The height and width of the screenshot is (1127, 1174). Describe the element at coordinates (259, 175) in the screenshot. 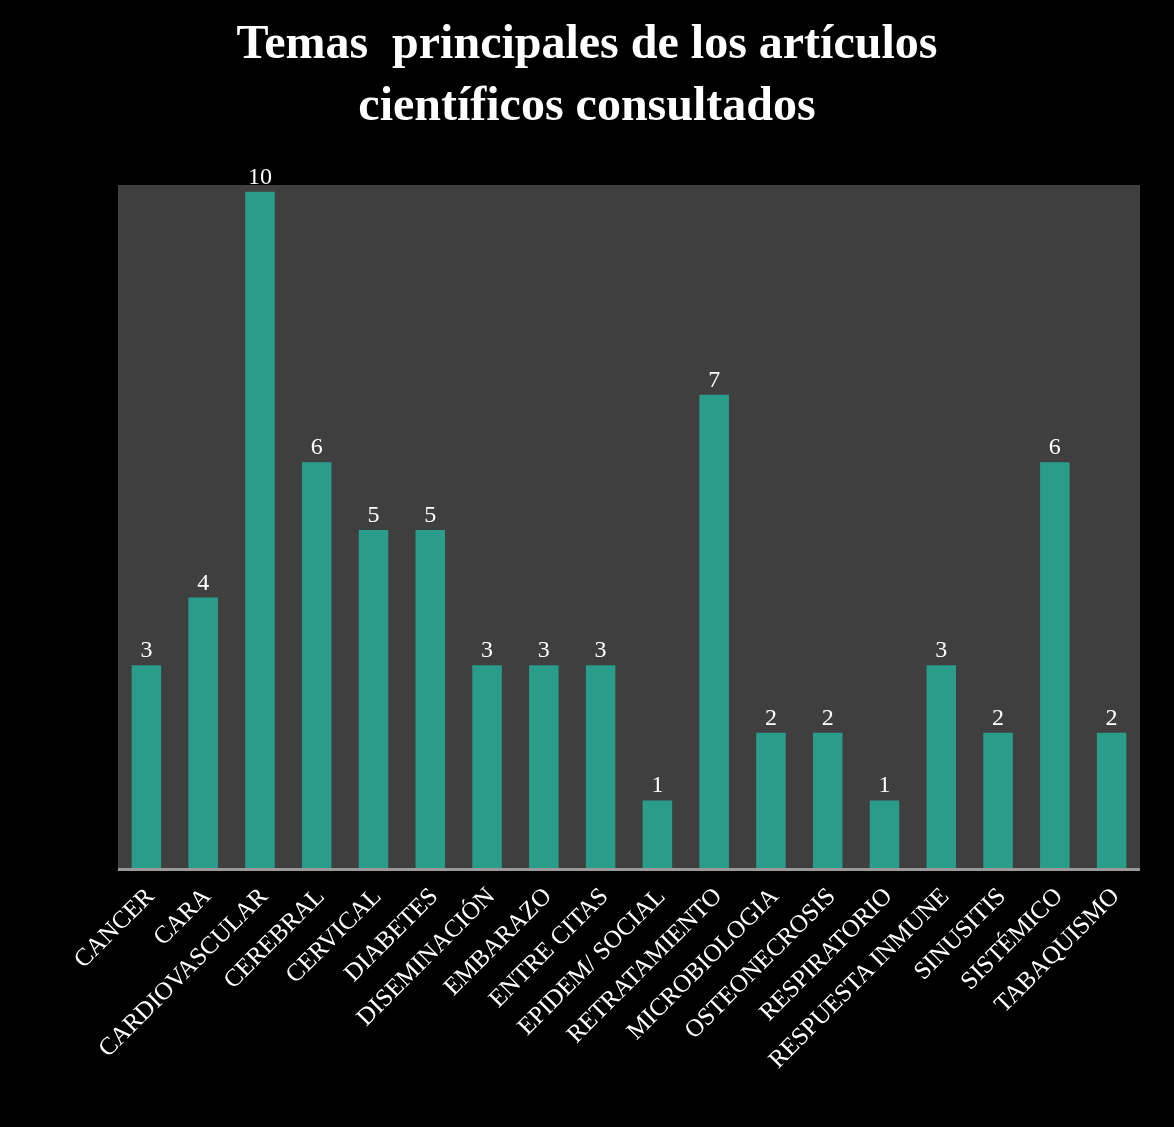

I see `data-label: 10` at that location.